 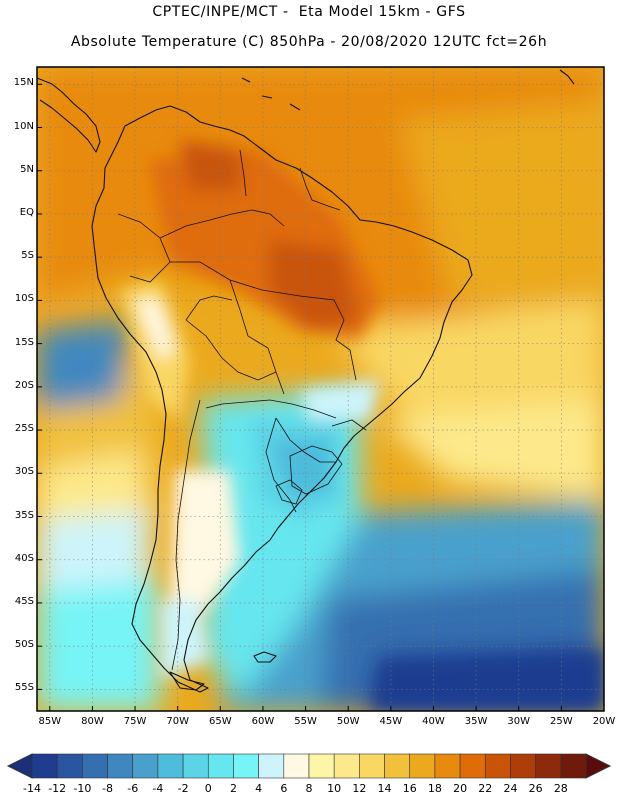 What do you see at coordinates (27, 256) in the screenshot?
I see `lat-label: 5S` at bounding box center [27, 256].